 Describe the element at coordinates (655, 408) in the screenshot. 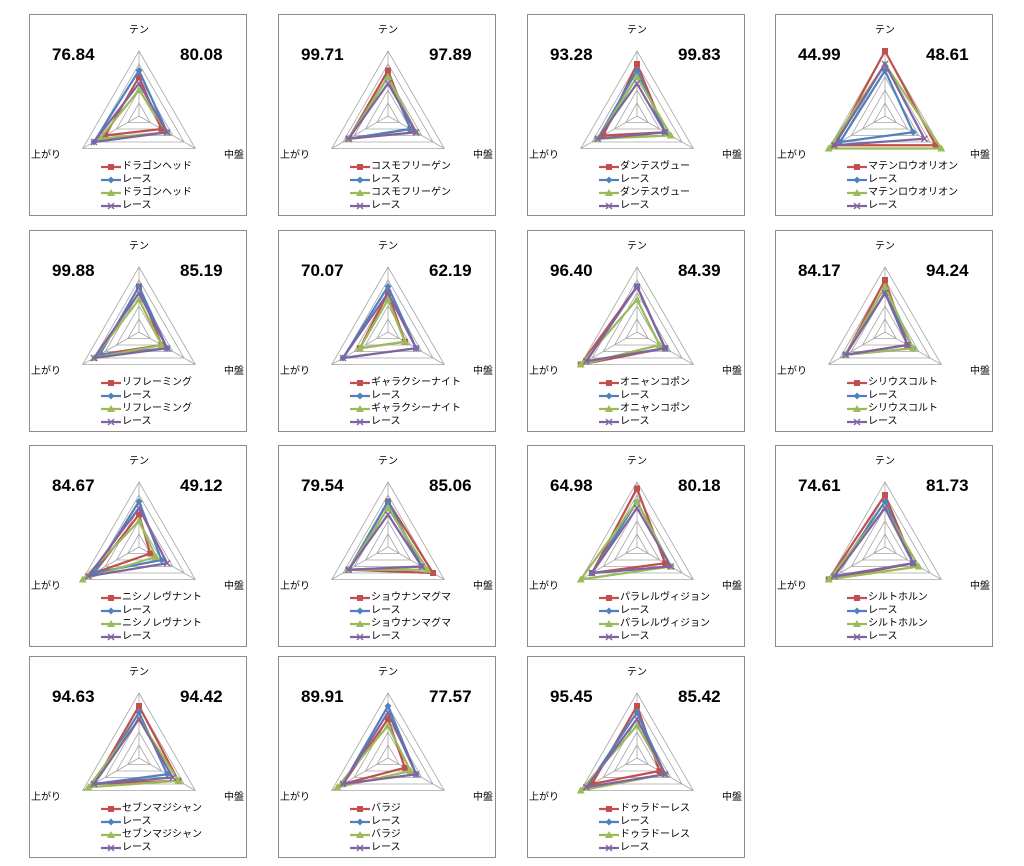

I see `legend-label: オニャンコポン` at that location.